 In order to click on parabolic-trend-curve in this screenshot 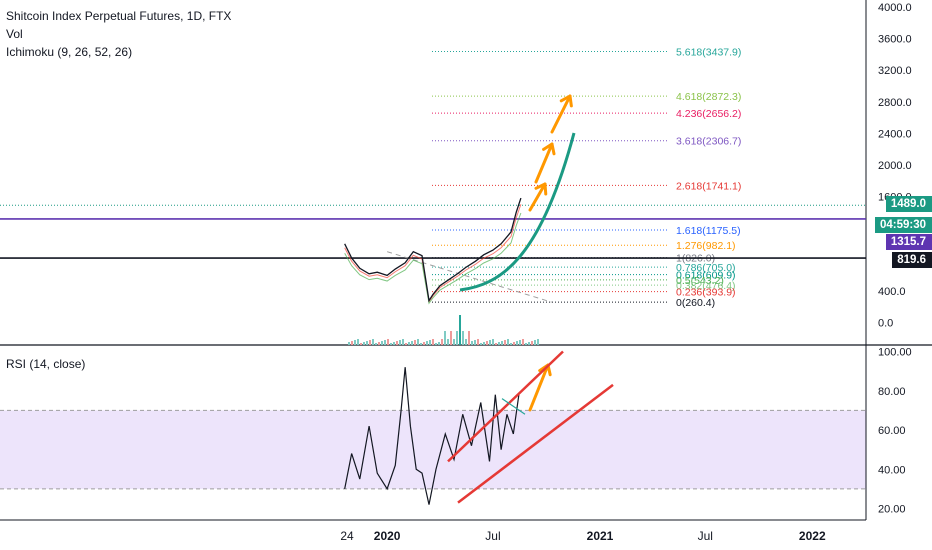, I will do `click(517, 212)`.